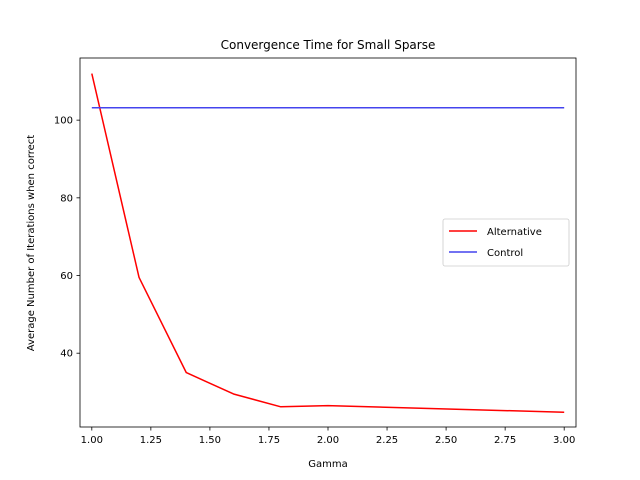 The width and height of the screenshot is (640, 480). I want to click on y-tick-label: 60, so click(66, 276).